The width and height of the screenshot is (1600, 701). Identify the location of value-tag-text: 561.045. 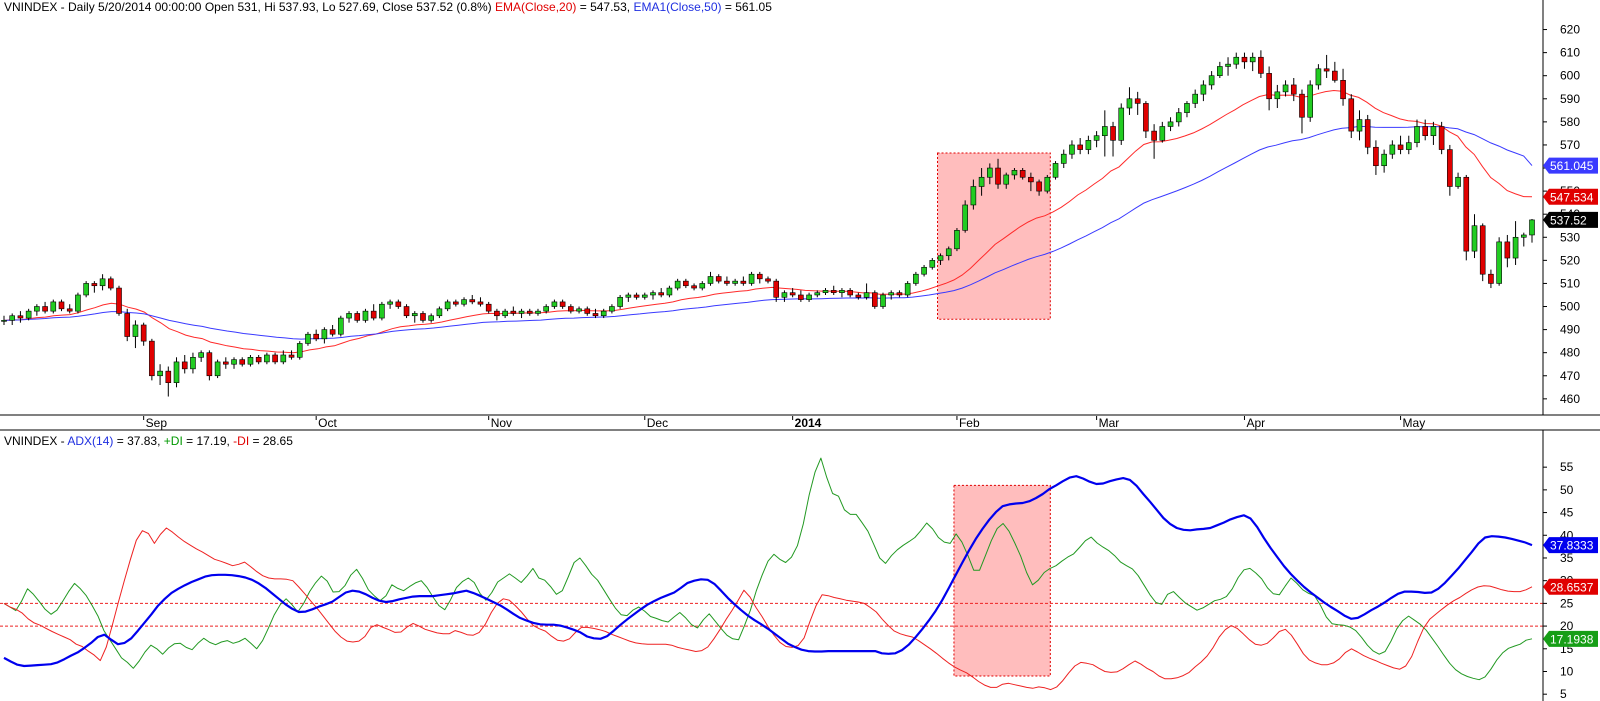
(1572, 166).